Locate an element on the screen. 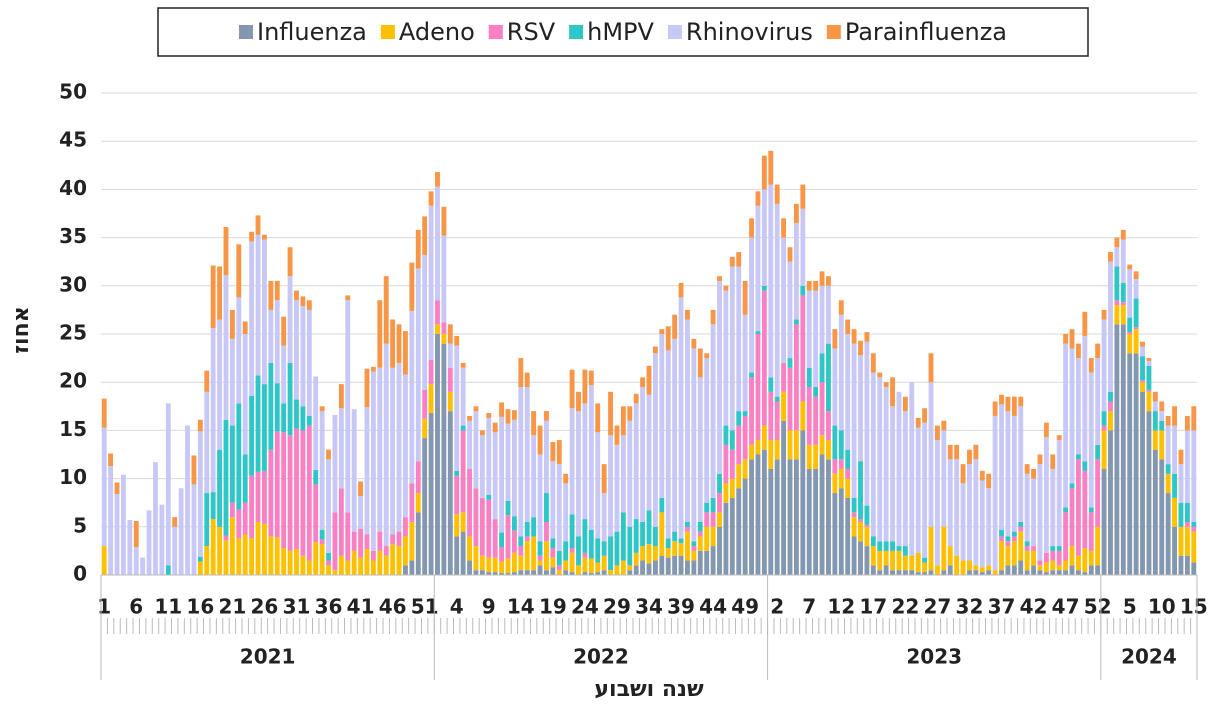  legend-label: RSV is located at coordinates (531, 32).